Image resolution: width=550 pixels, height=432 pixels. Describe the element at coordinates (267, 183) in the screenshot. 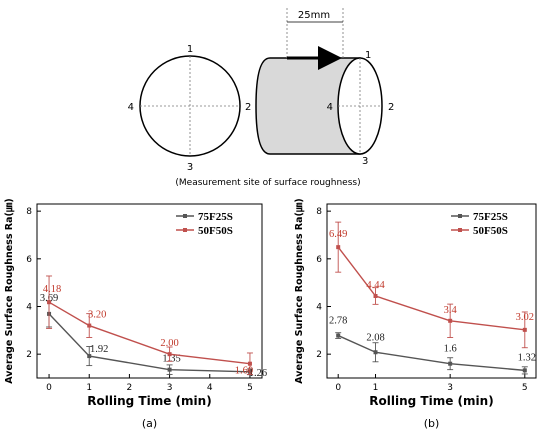

I see `diagram-caption: (Measurement site of surface roughness)` at that location.